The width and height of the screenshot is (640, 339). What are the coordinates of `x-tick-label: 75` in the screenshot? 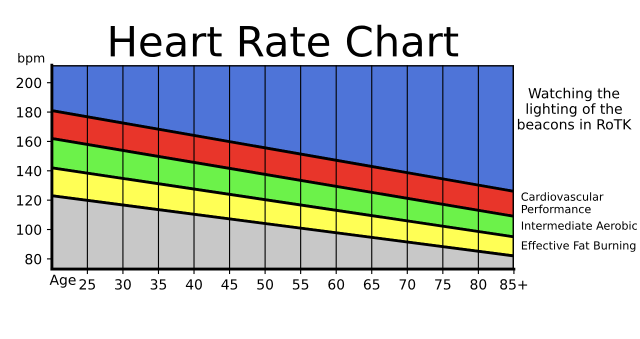 It's located at (442, 284).